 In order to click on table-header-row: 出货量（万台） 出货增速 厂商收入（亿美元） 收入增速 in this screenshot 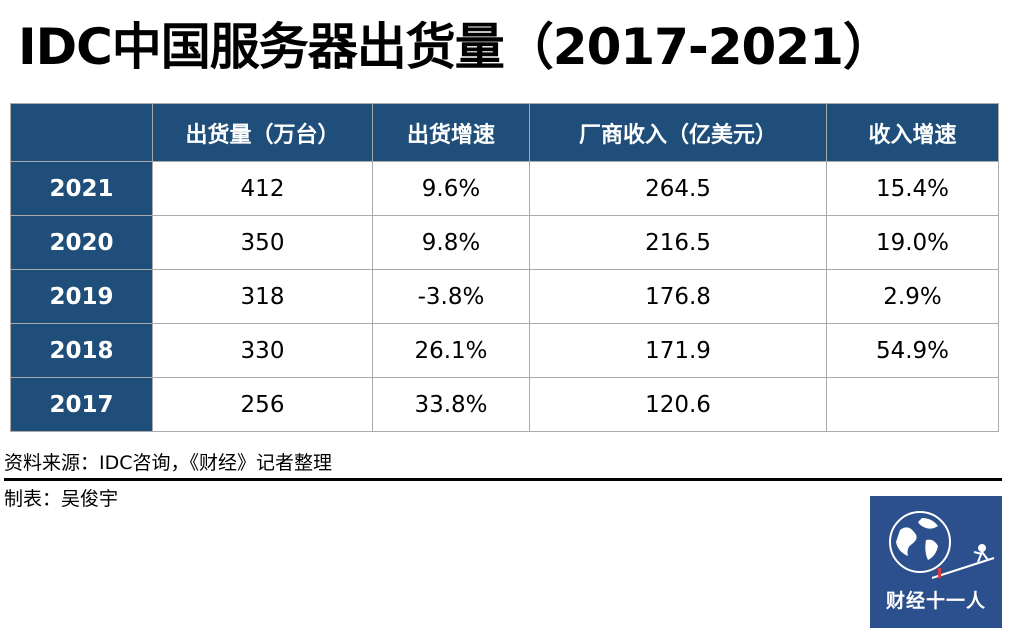, I will do `click(504, 132)`.